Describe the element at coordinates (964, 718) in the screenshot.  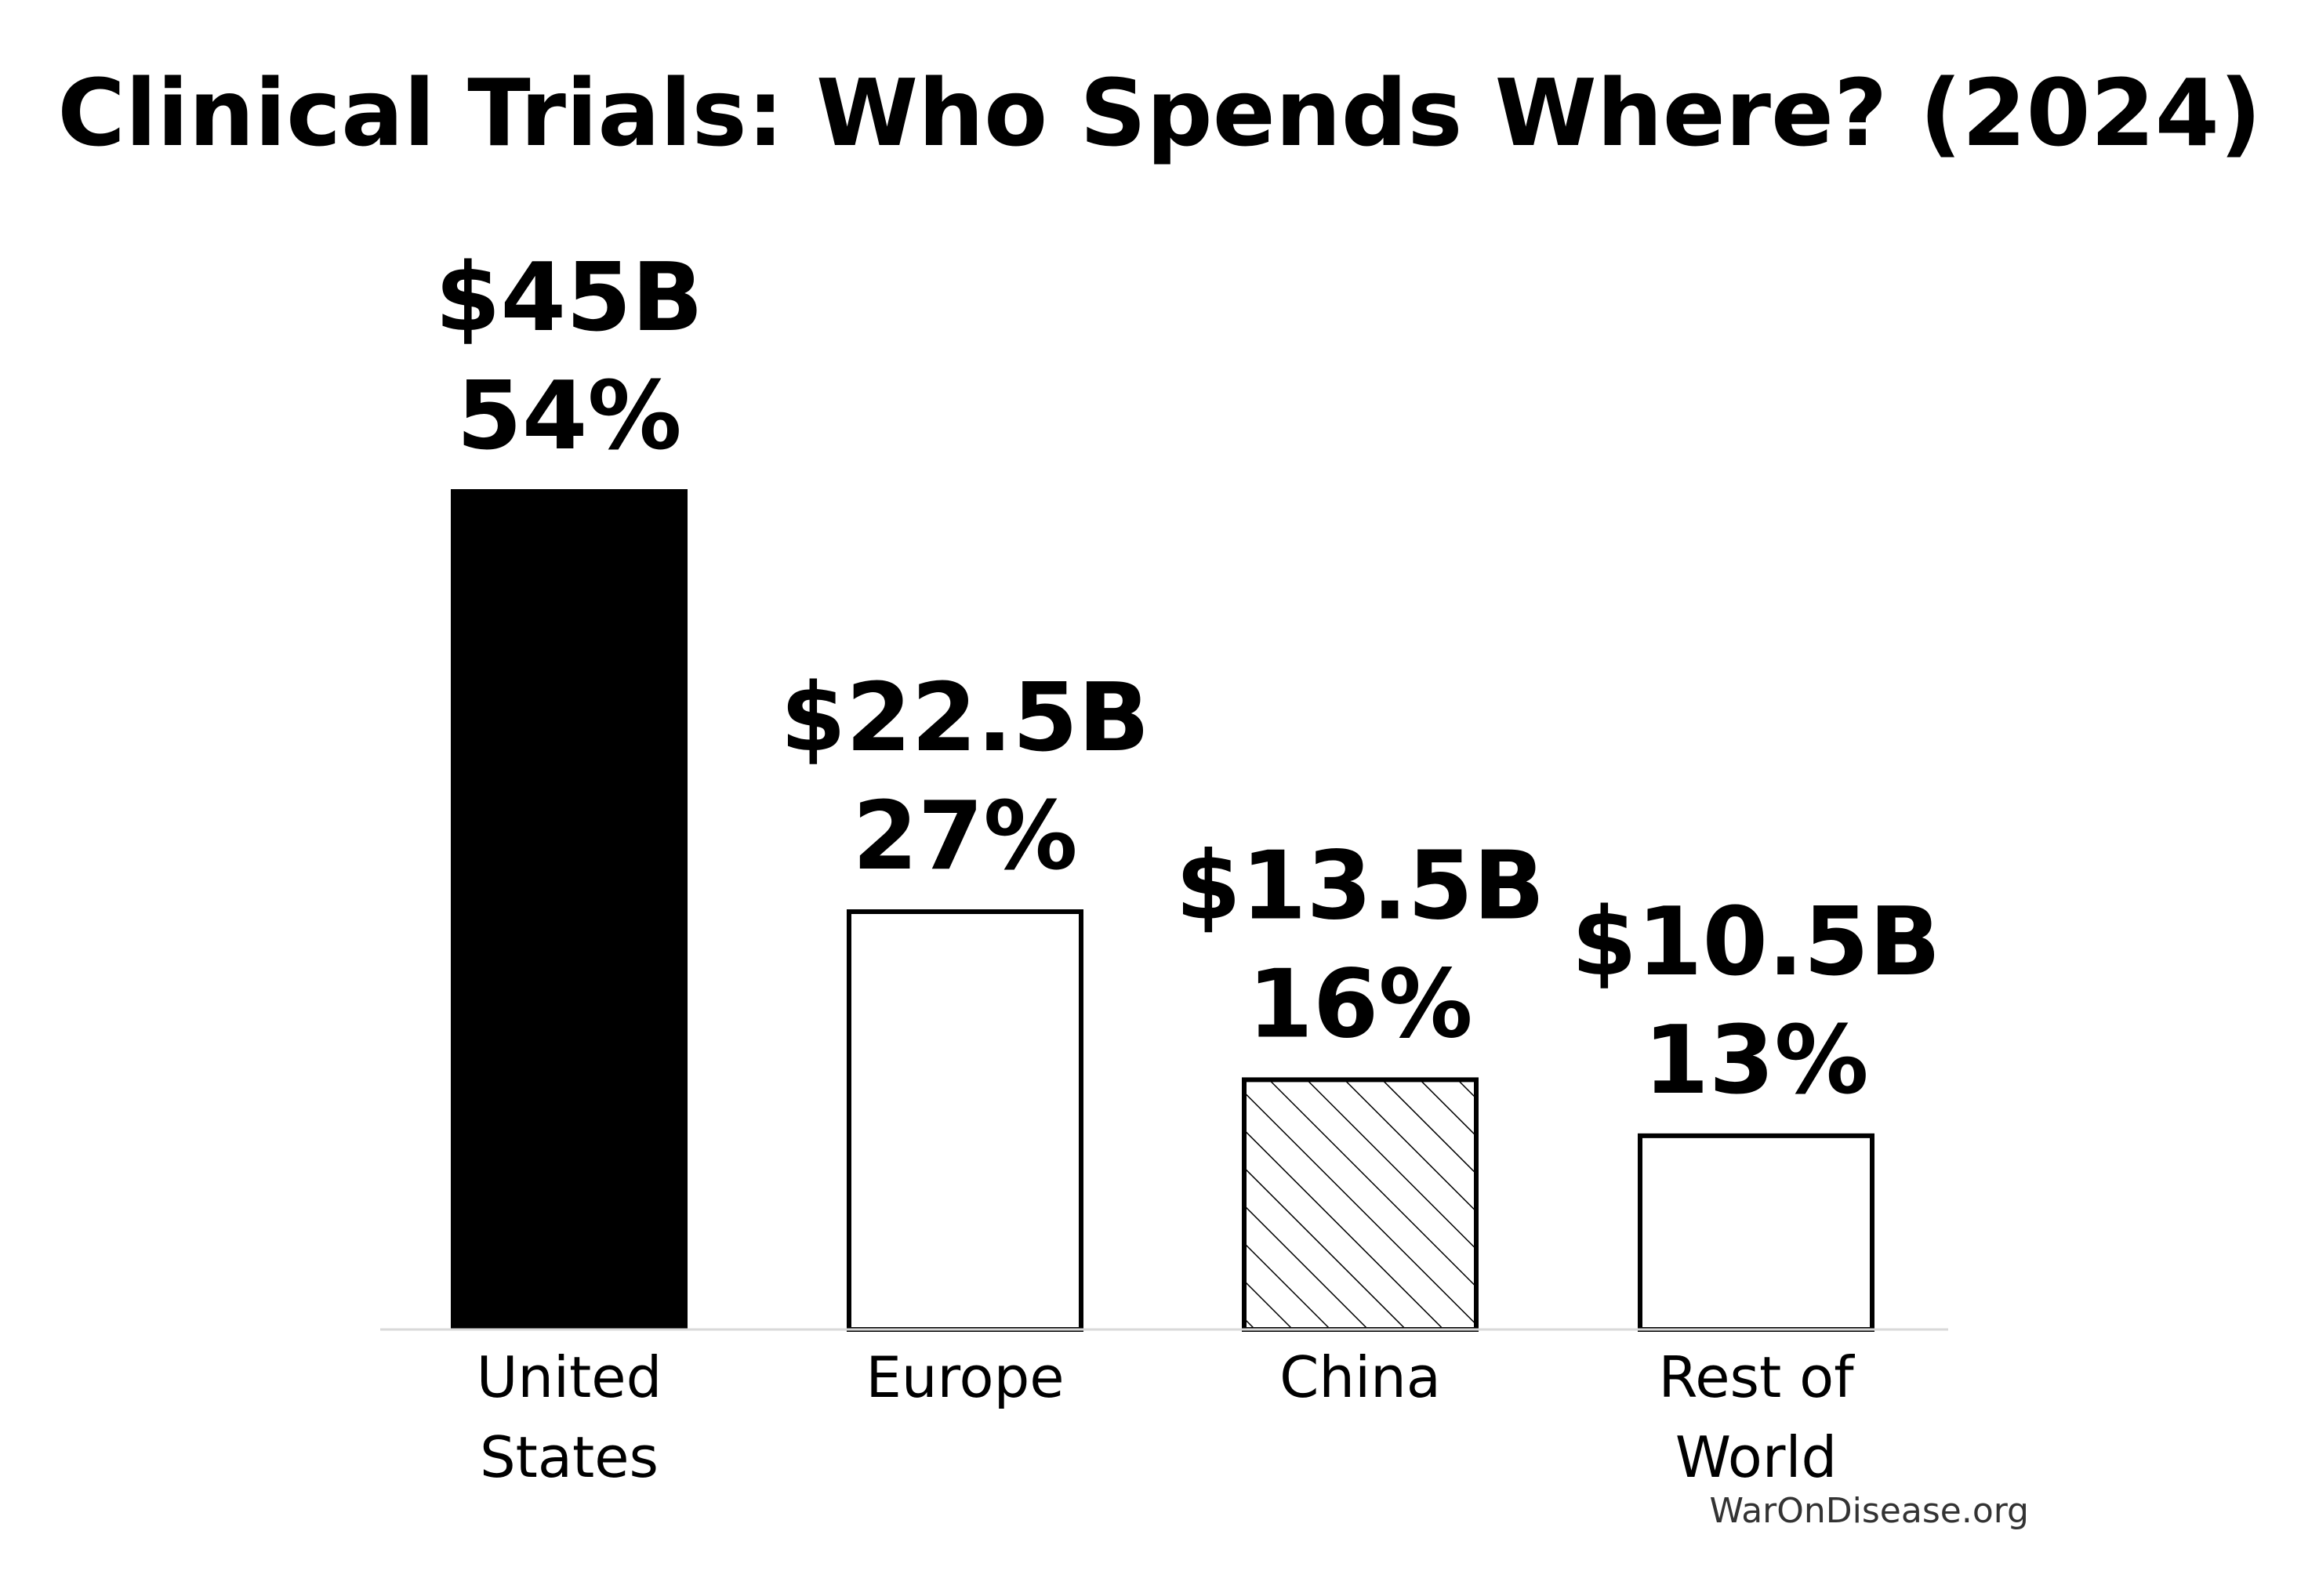
I see `value-label: $22.5B` at that location.